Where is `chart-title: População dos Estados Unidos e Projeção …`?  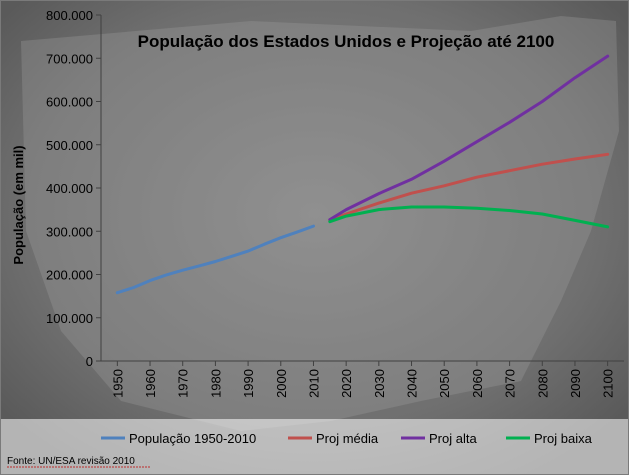
chart-title: População dos Estados Unidos e Projeção … is located at coordinates (346, 41).